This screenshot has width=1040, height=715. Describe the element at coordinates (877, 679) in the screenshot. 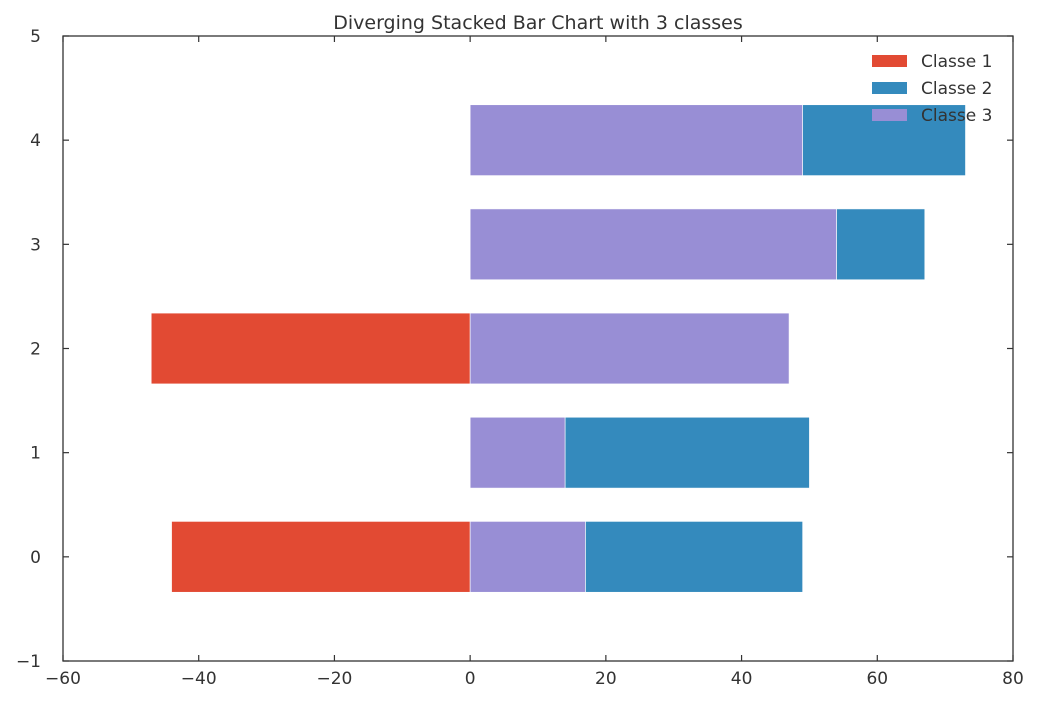

I see `x-tick-label: 60` at that location.